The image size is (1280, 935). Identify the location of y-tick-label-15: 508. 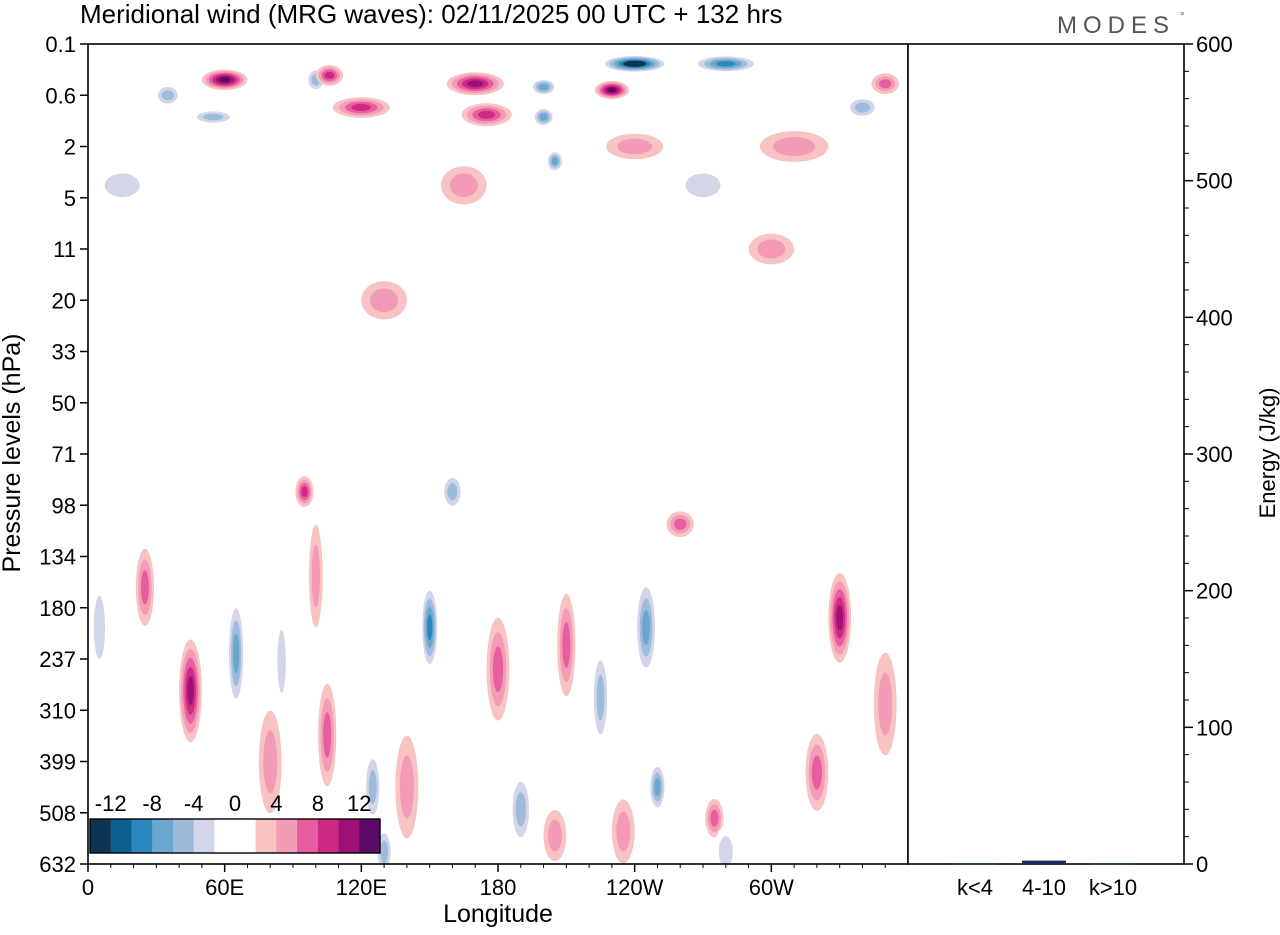
(57, 813).